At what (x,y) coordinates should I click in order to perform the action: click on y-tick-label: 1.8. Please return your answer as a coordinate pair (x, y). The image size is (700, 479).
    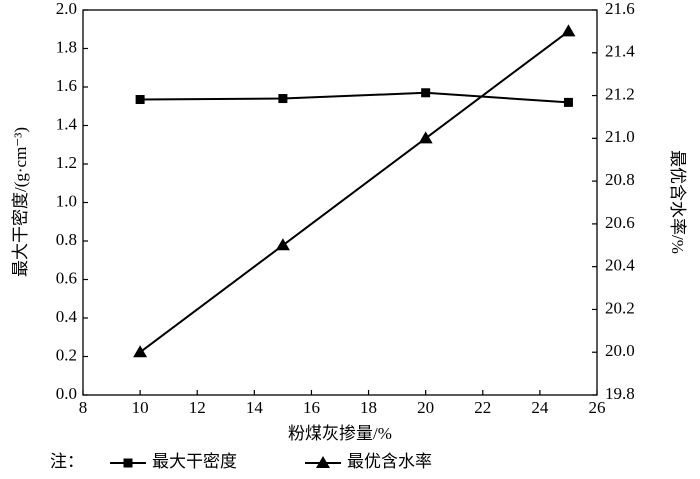
    Looking at the image, I should click on (66, 46).